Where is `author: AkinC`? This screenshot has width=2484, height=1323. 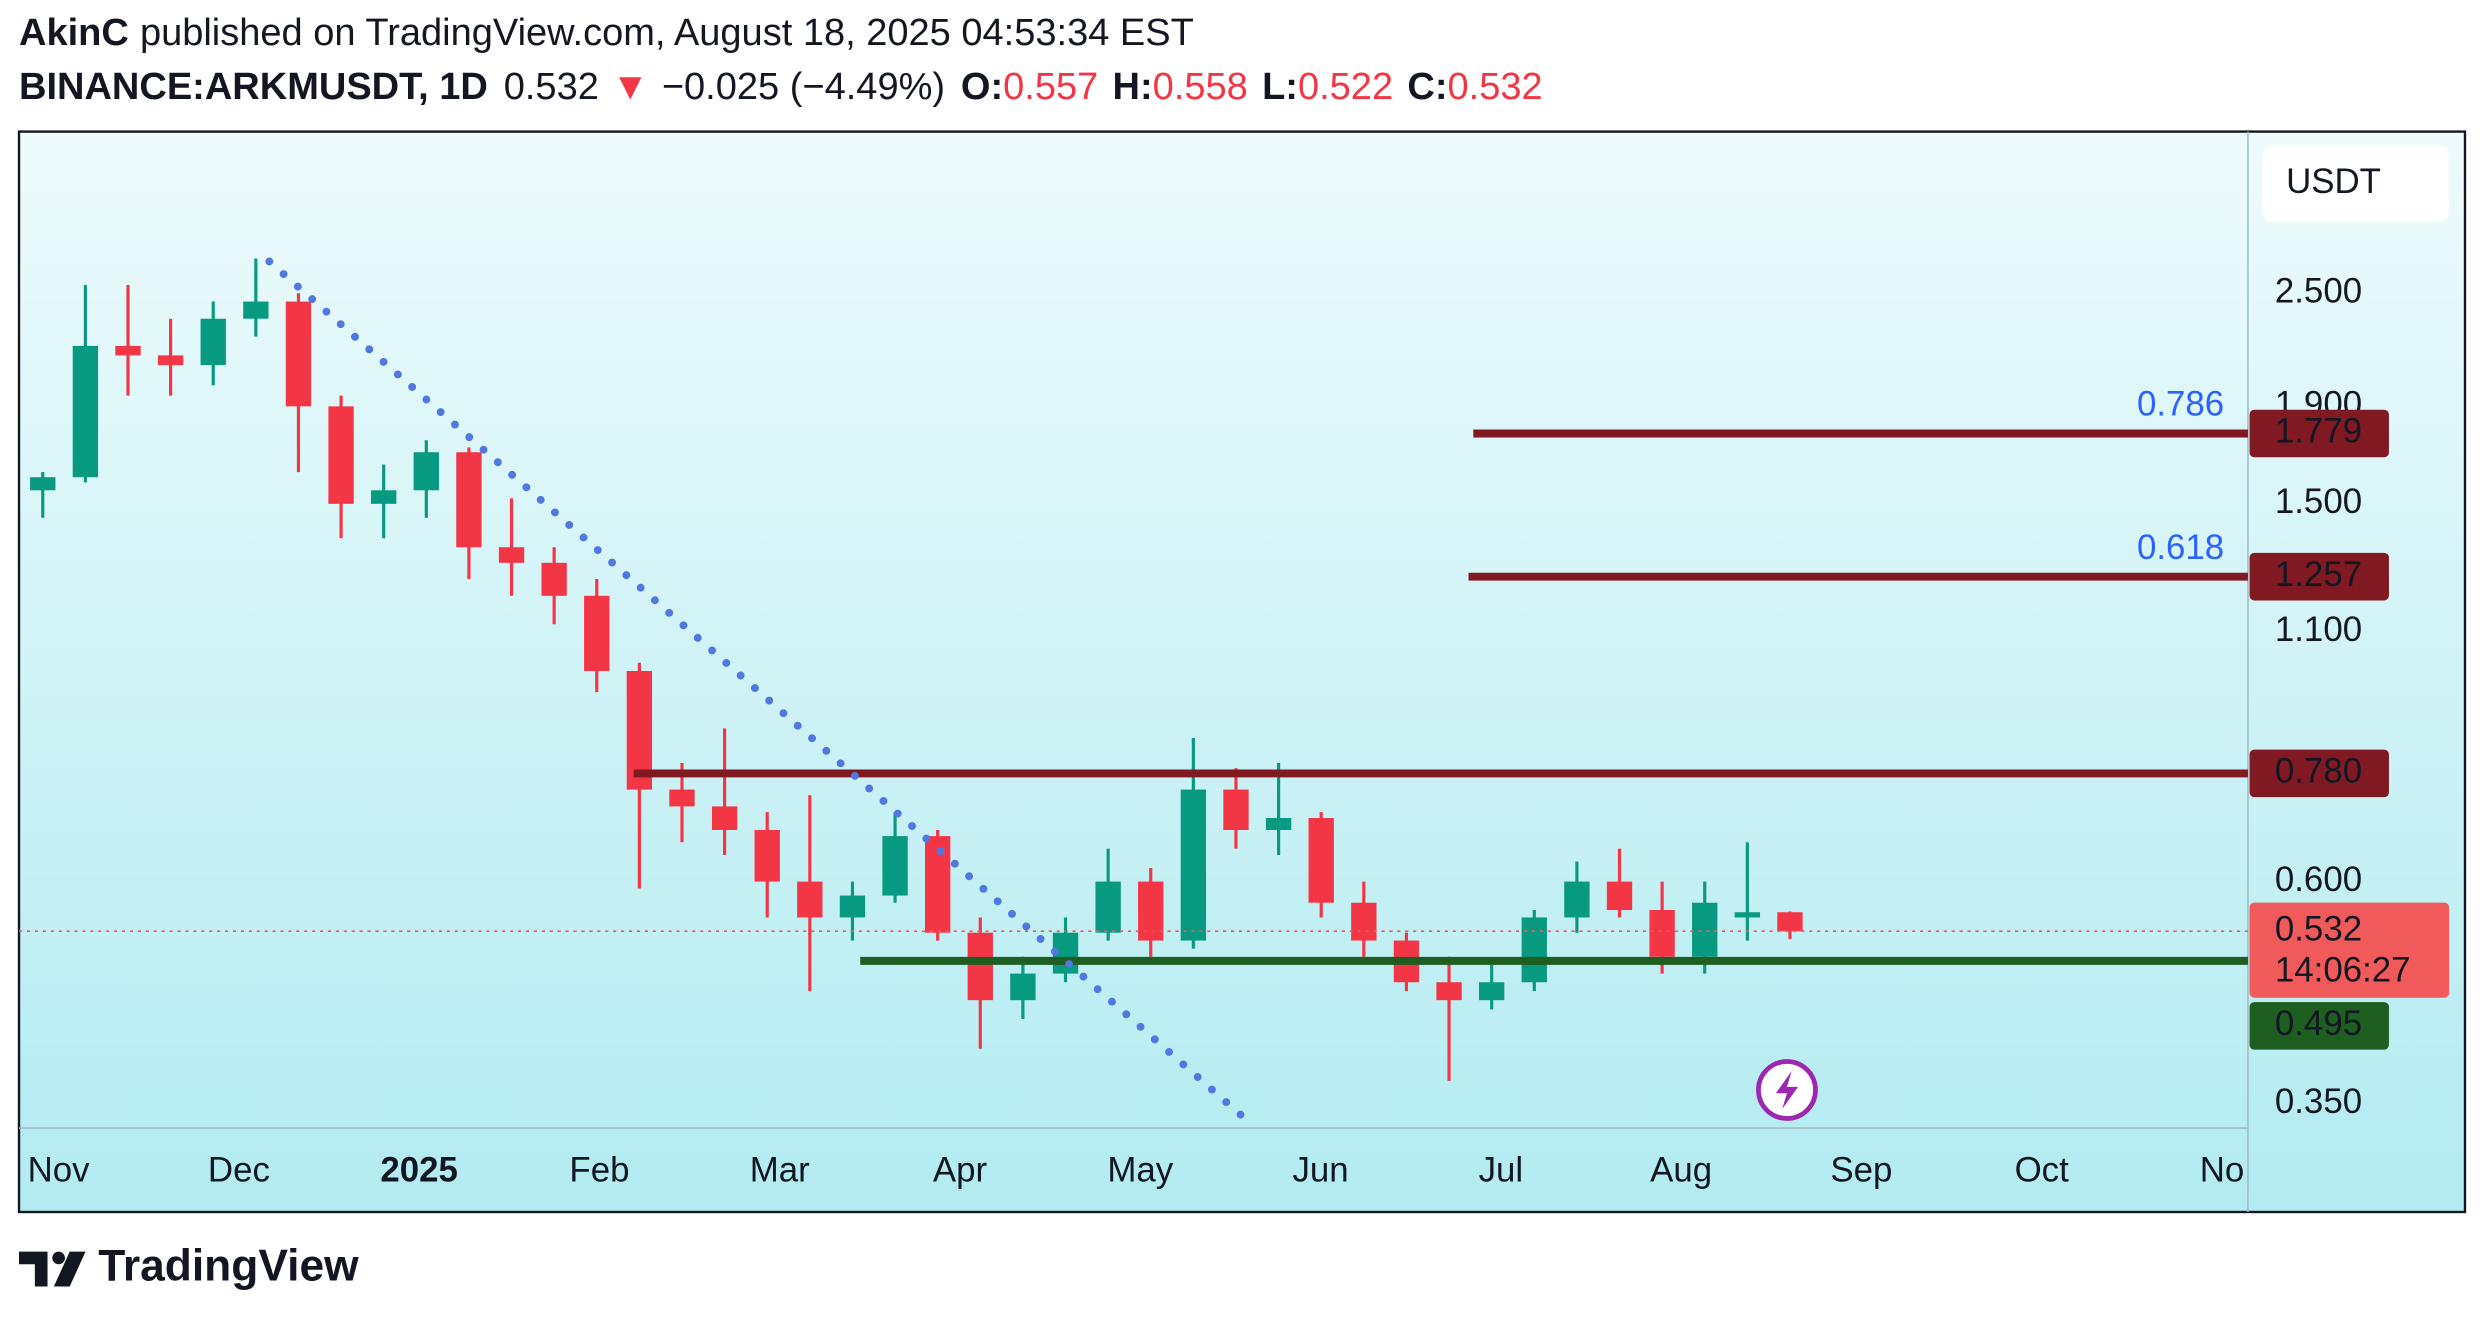 author: AkinC is located at coordinates (74, 33).